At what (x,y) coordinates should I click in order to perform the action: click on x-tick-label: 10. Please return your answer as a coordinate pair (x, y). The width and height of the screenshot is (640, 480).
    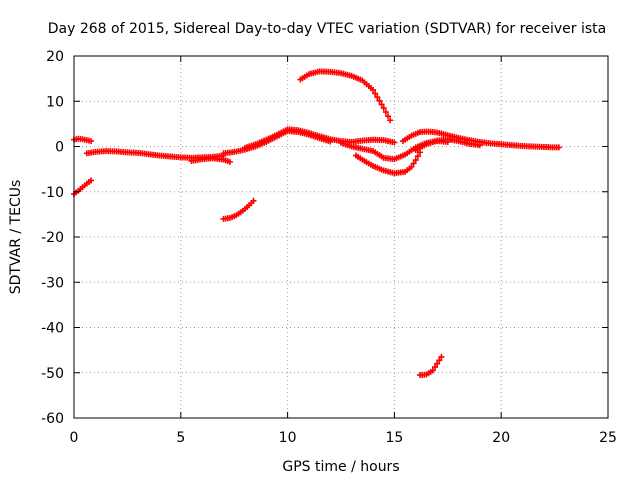
    Looking at the image, I should click on (288, 438).